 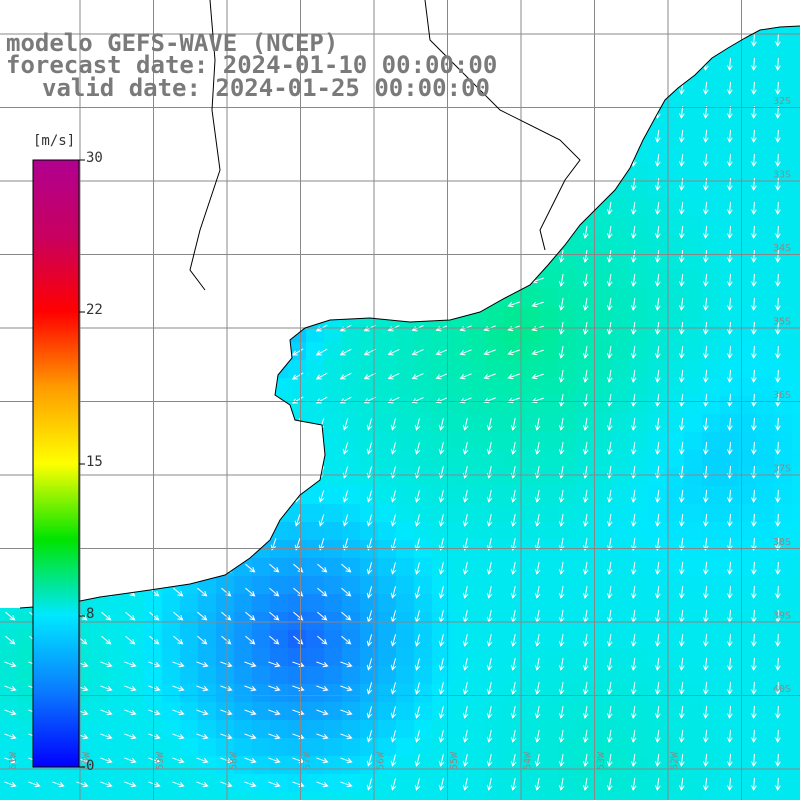 I want to click on lon-label: 60W, so click(x=87, y=760).